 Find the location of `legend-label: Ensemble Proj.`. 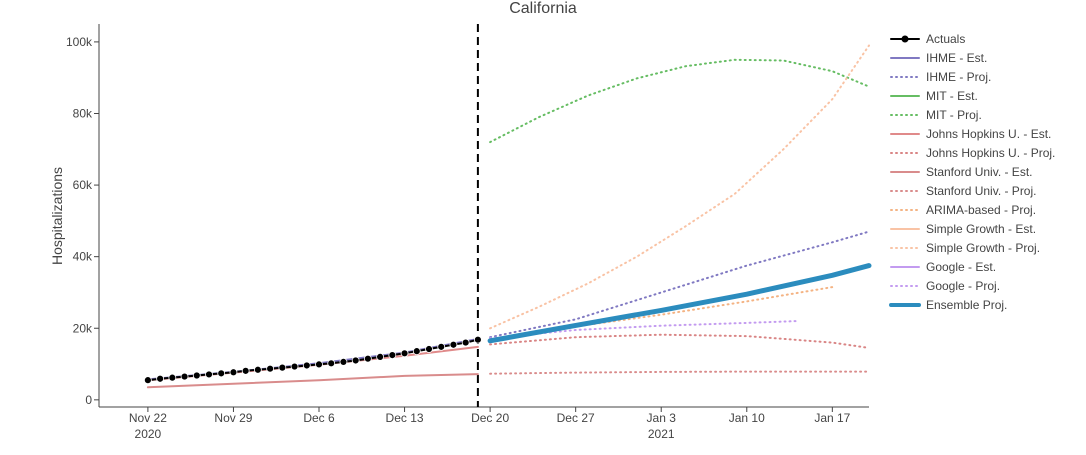

legend-label: Ensemble Proj. is located at coordinates (966, 305).